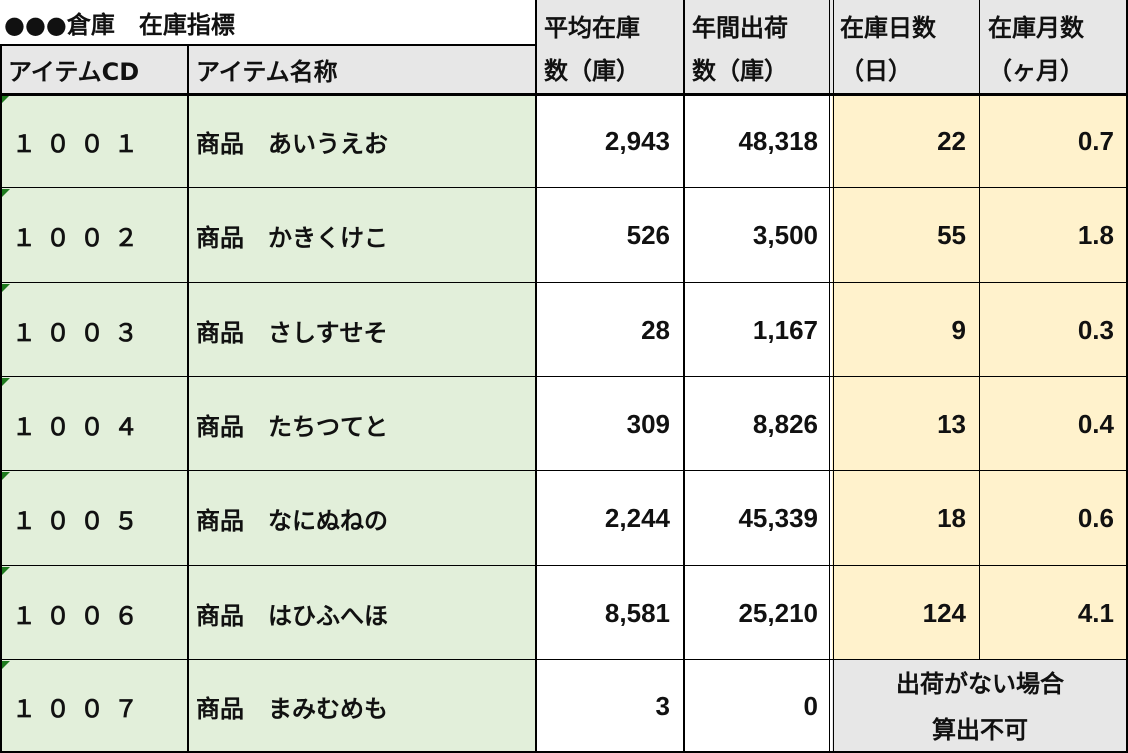  Describe the element at coordinates (637, 140) in the screenshot. I see `table-row-1-avg-stock: 2,943` at that location.